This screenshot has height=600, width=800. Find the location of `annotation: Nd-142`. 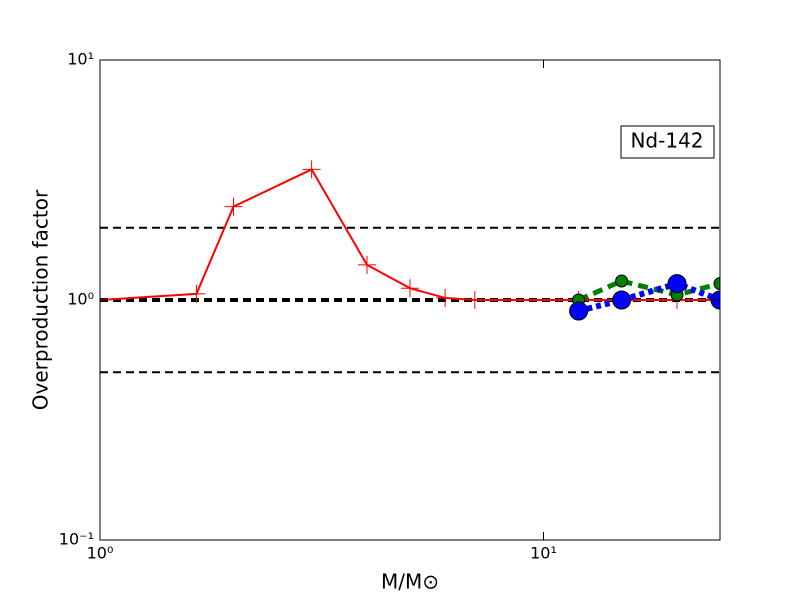

annotation: Nd-142 is located at coordinates (666, 141).